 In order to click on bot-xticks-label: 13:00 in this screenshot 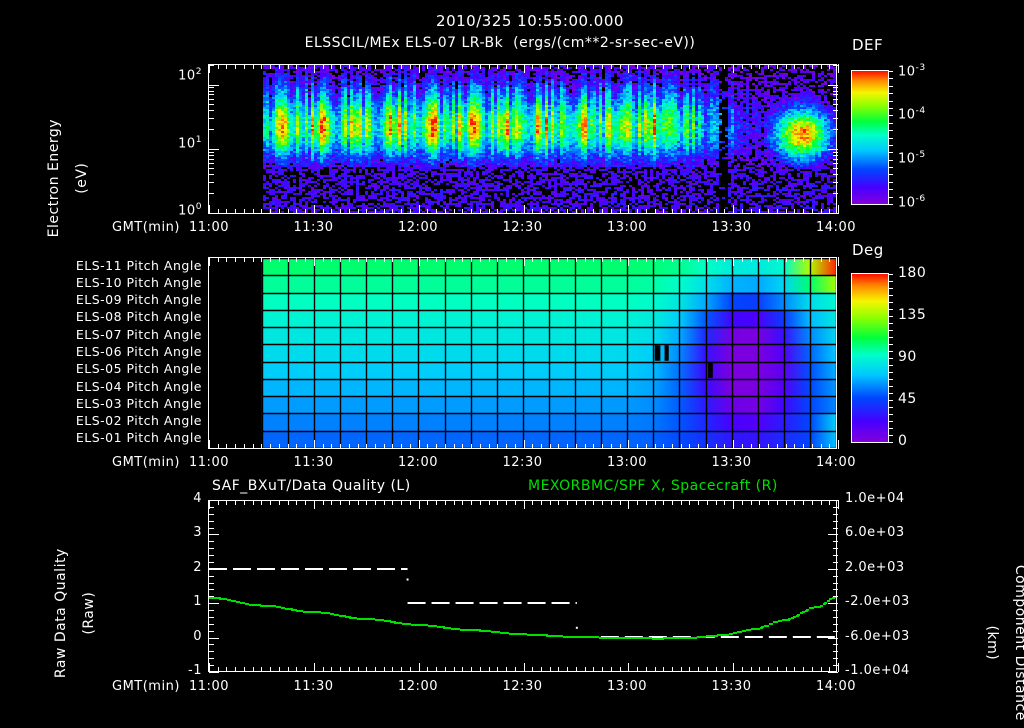, I will do `click(627, 686)`.